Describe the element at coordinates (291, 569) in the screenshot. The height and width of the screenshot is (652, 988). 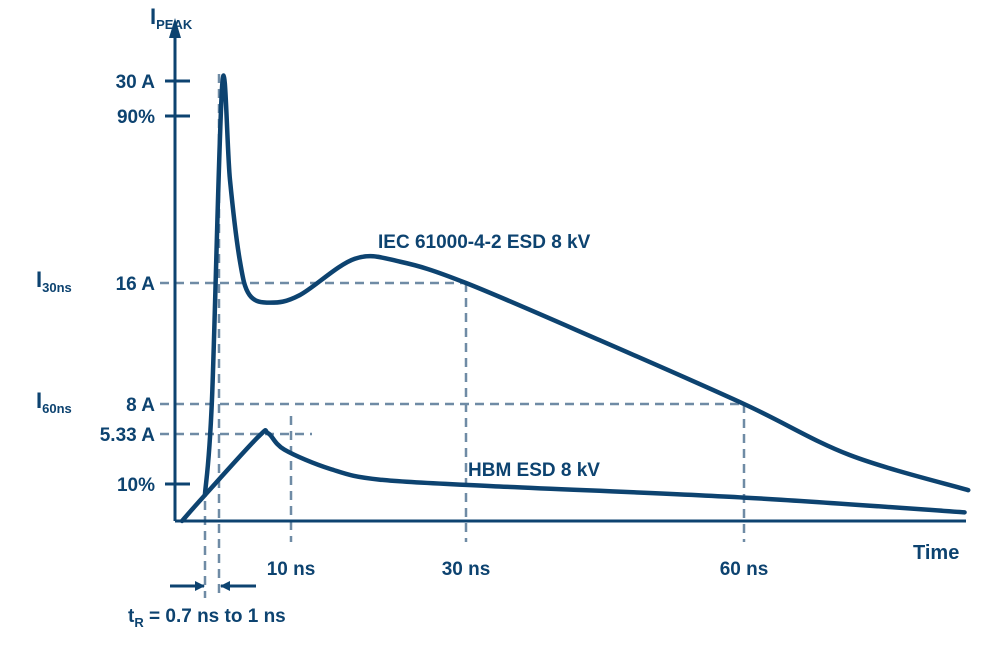
I see `x-tick-label: 10 ns` at that location.